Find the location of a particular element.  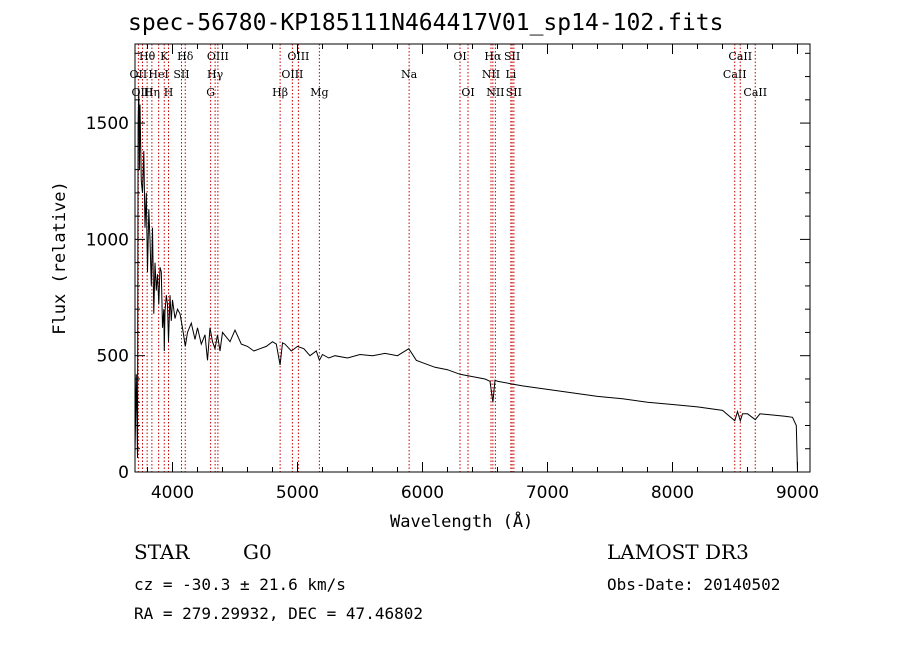

spectral-line-label: G is located at coordinates (210, 92).